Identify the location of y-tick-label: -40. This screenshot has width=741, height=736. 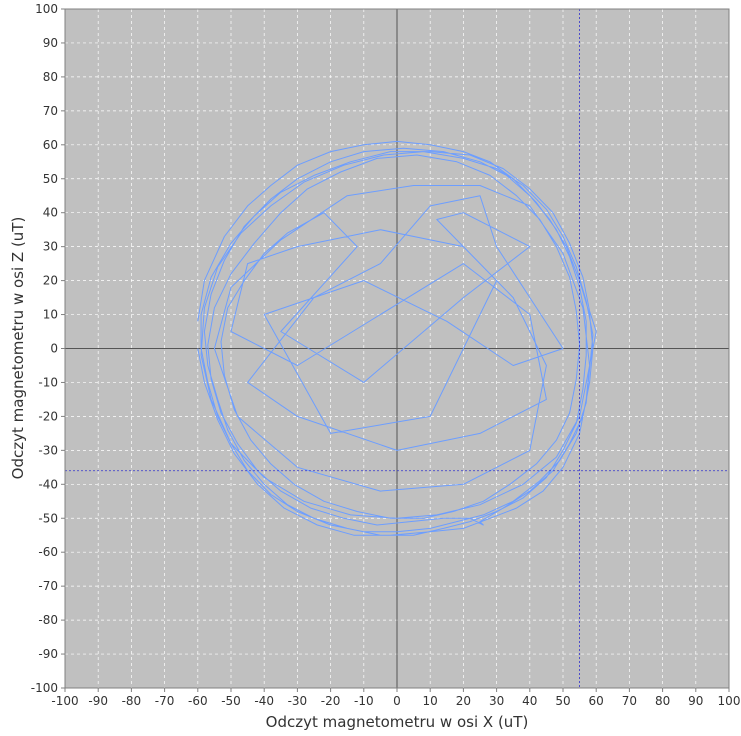
(48, 484).